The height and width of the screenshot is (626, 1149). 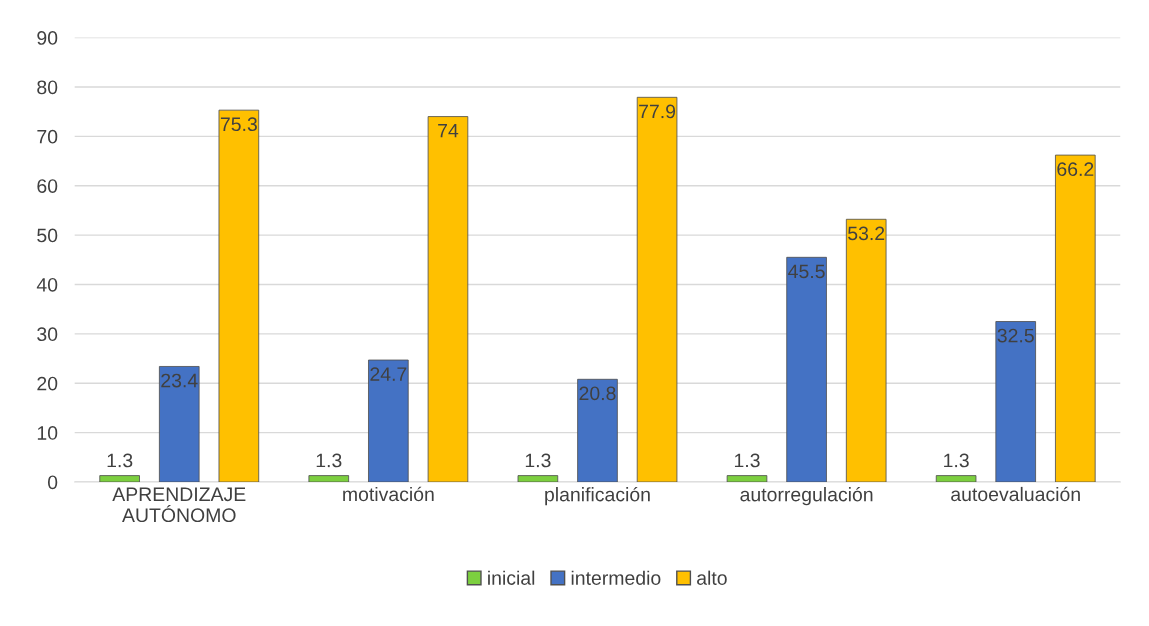 I want to click on x-tick-label: motivación, so click(x=388, y=494).